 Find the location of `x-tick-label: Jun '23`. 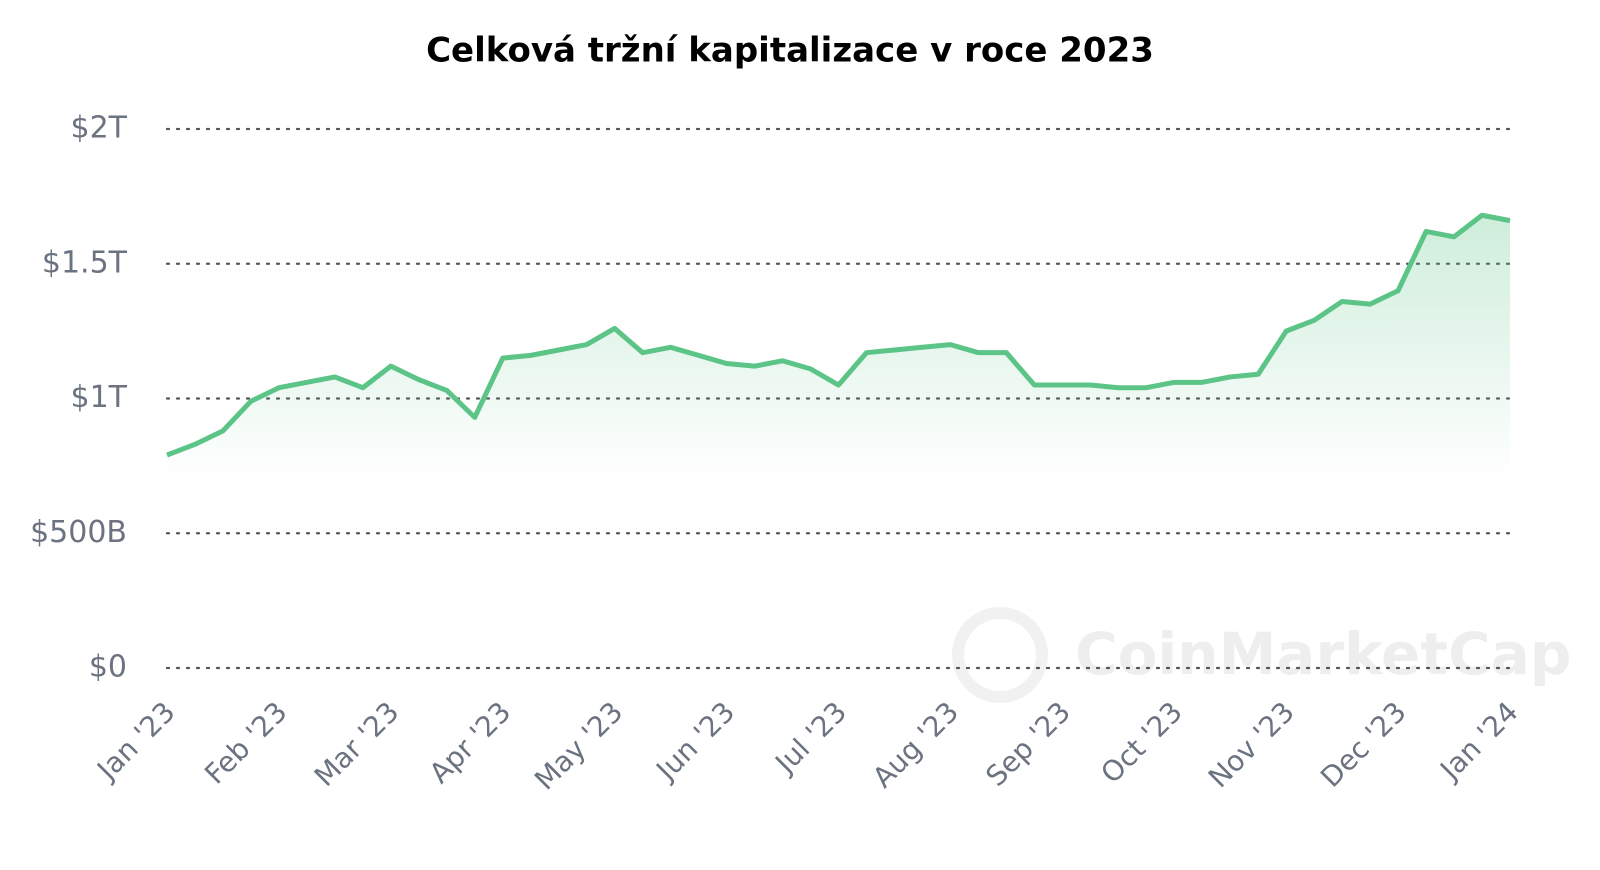

x-tick-label: Jun '23 is located at coordinates (695, 741).